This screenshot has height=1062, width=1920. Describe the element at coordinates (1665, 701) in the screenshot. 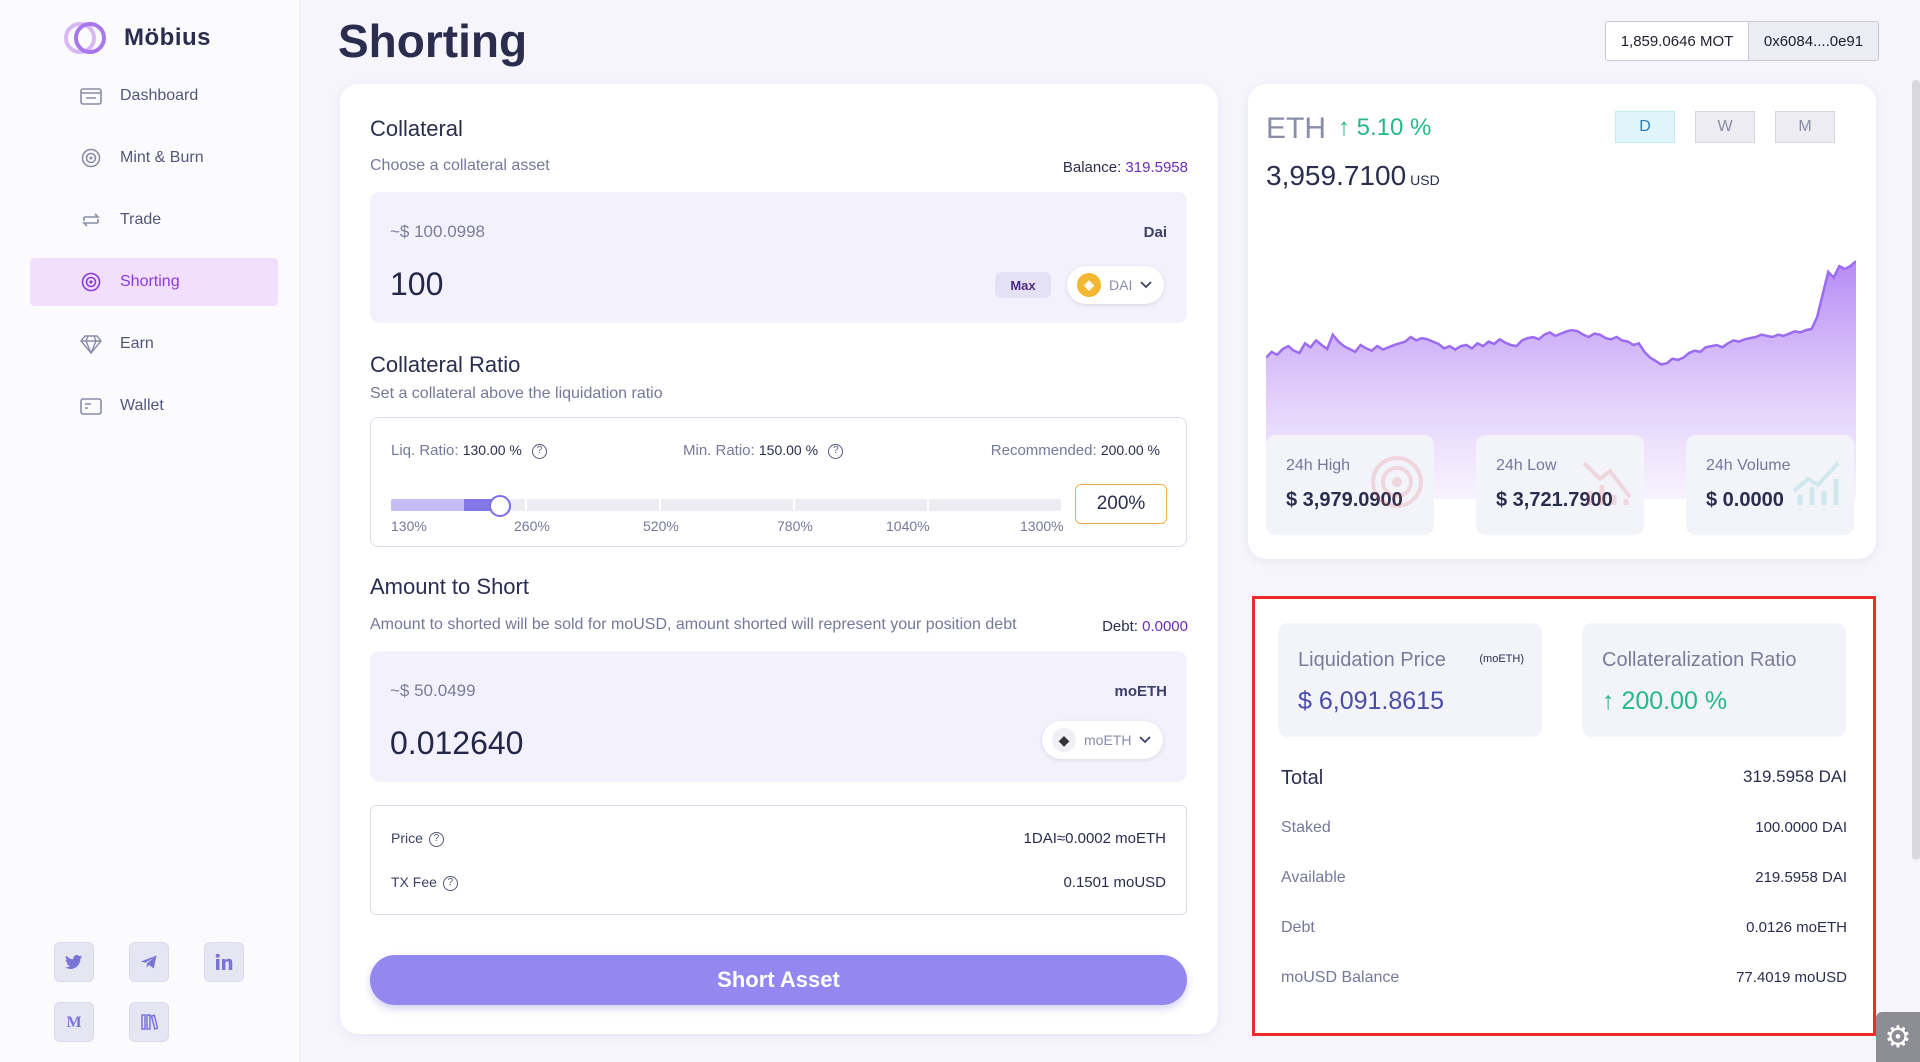

I see `collateralization-ratio-value: ↑ 200.00 %` at that location.